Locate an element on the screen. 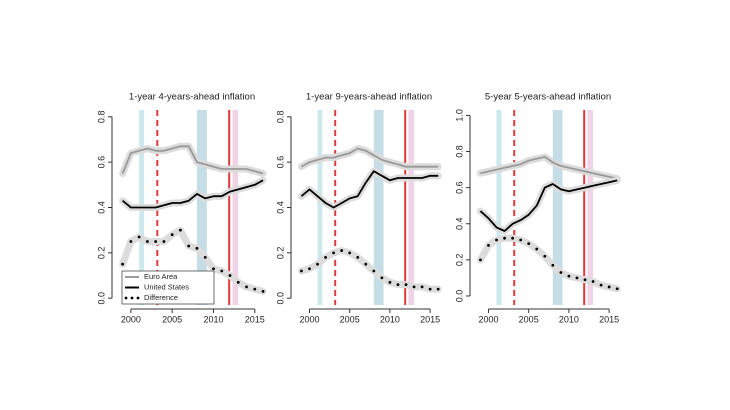 The width and height of the screenshot is (730, 410). panel-title: 1-year 4-years-ahead inflation is located at coordinates (192, 97).